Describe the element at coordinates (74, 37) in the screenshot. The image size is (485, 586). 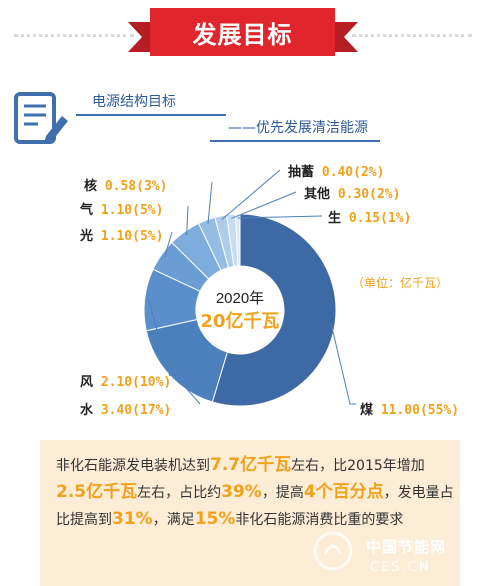
I see `left-dotted-line` at that location.